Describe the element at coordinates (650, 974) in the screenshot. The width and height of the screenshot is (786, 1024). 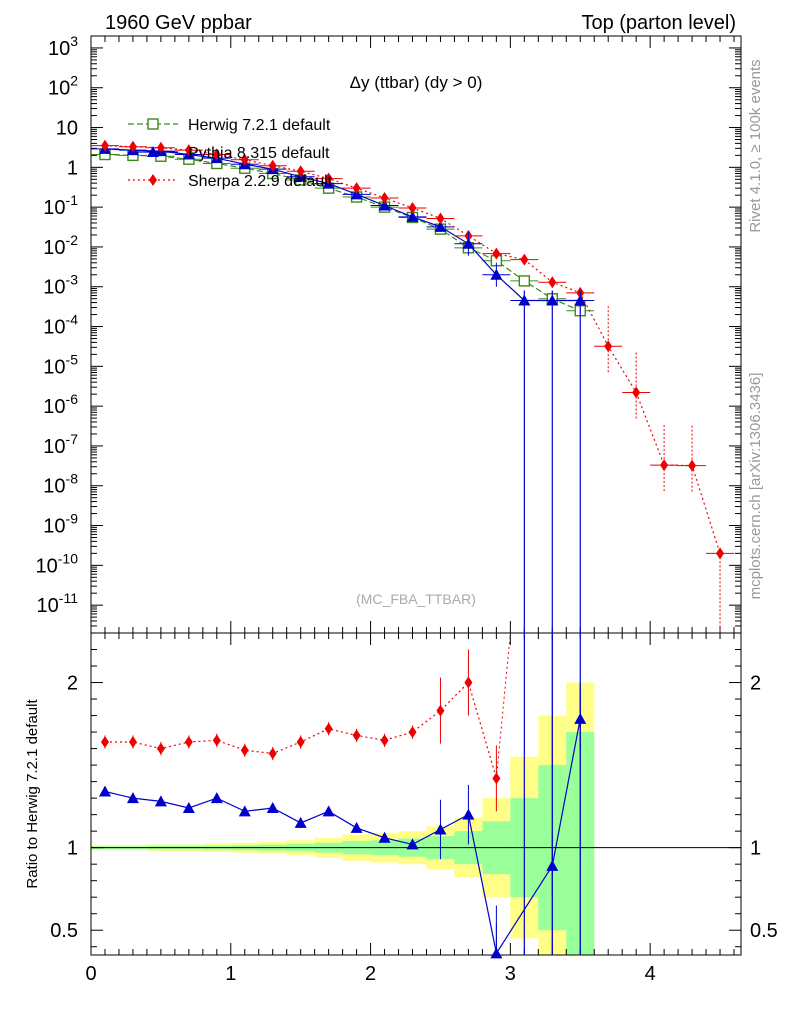
I see `x-tick-label: 4` at that location.